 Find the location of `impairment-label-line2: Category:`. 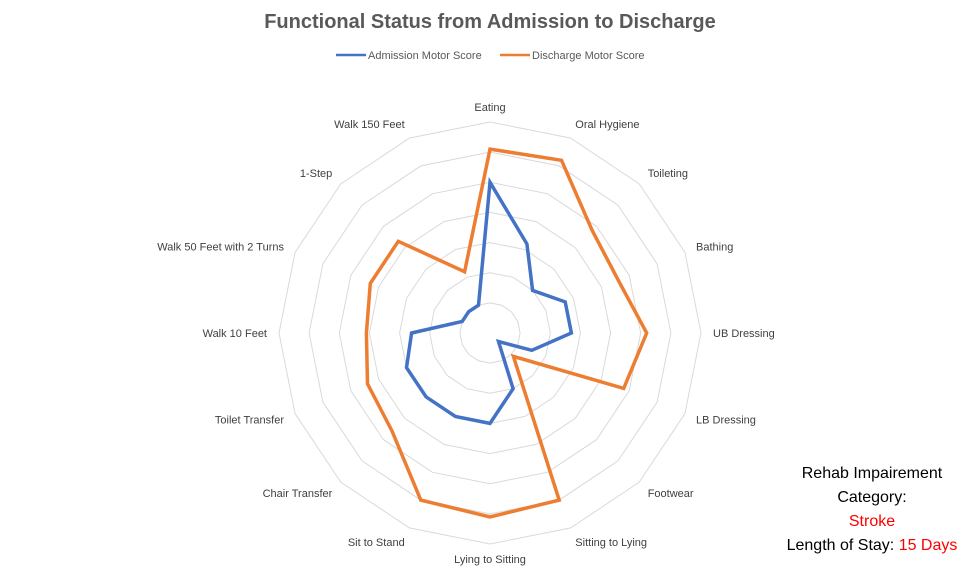

impairment-label-line2: Category: is located at coordinates (872, 497).